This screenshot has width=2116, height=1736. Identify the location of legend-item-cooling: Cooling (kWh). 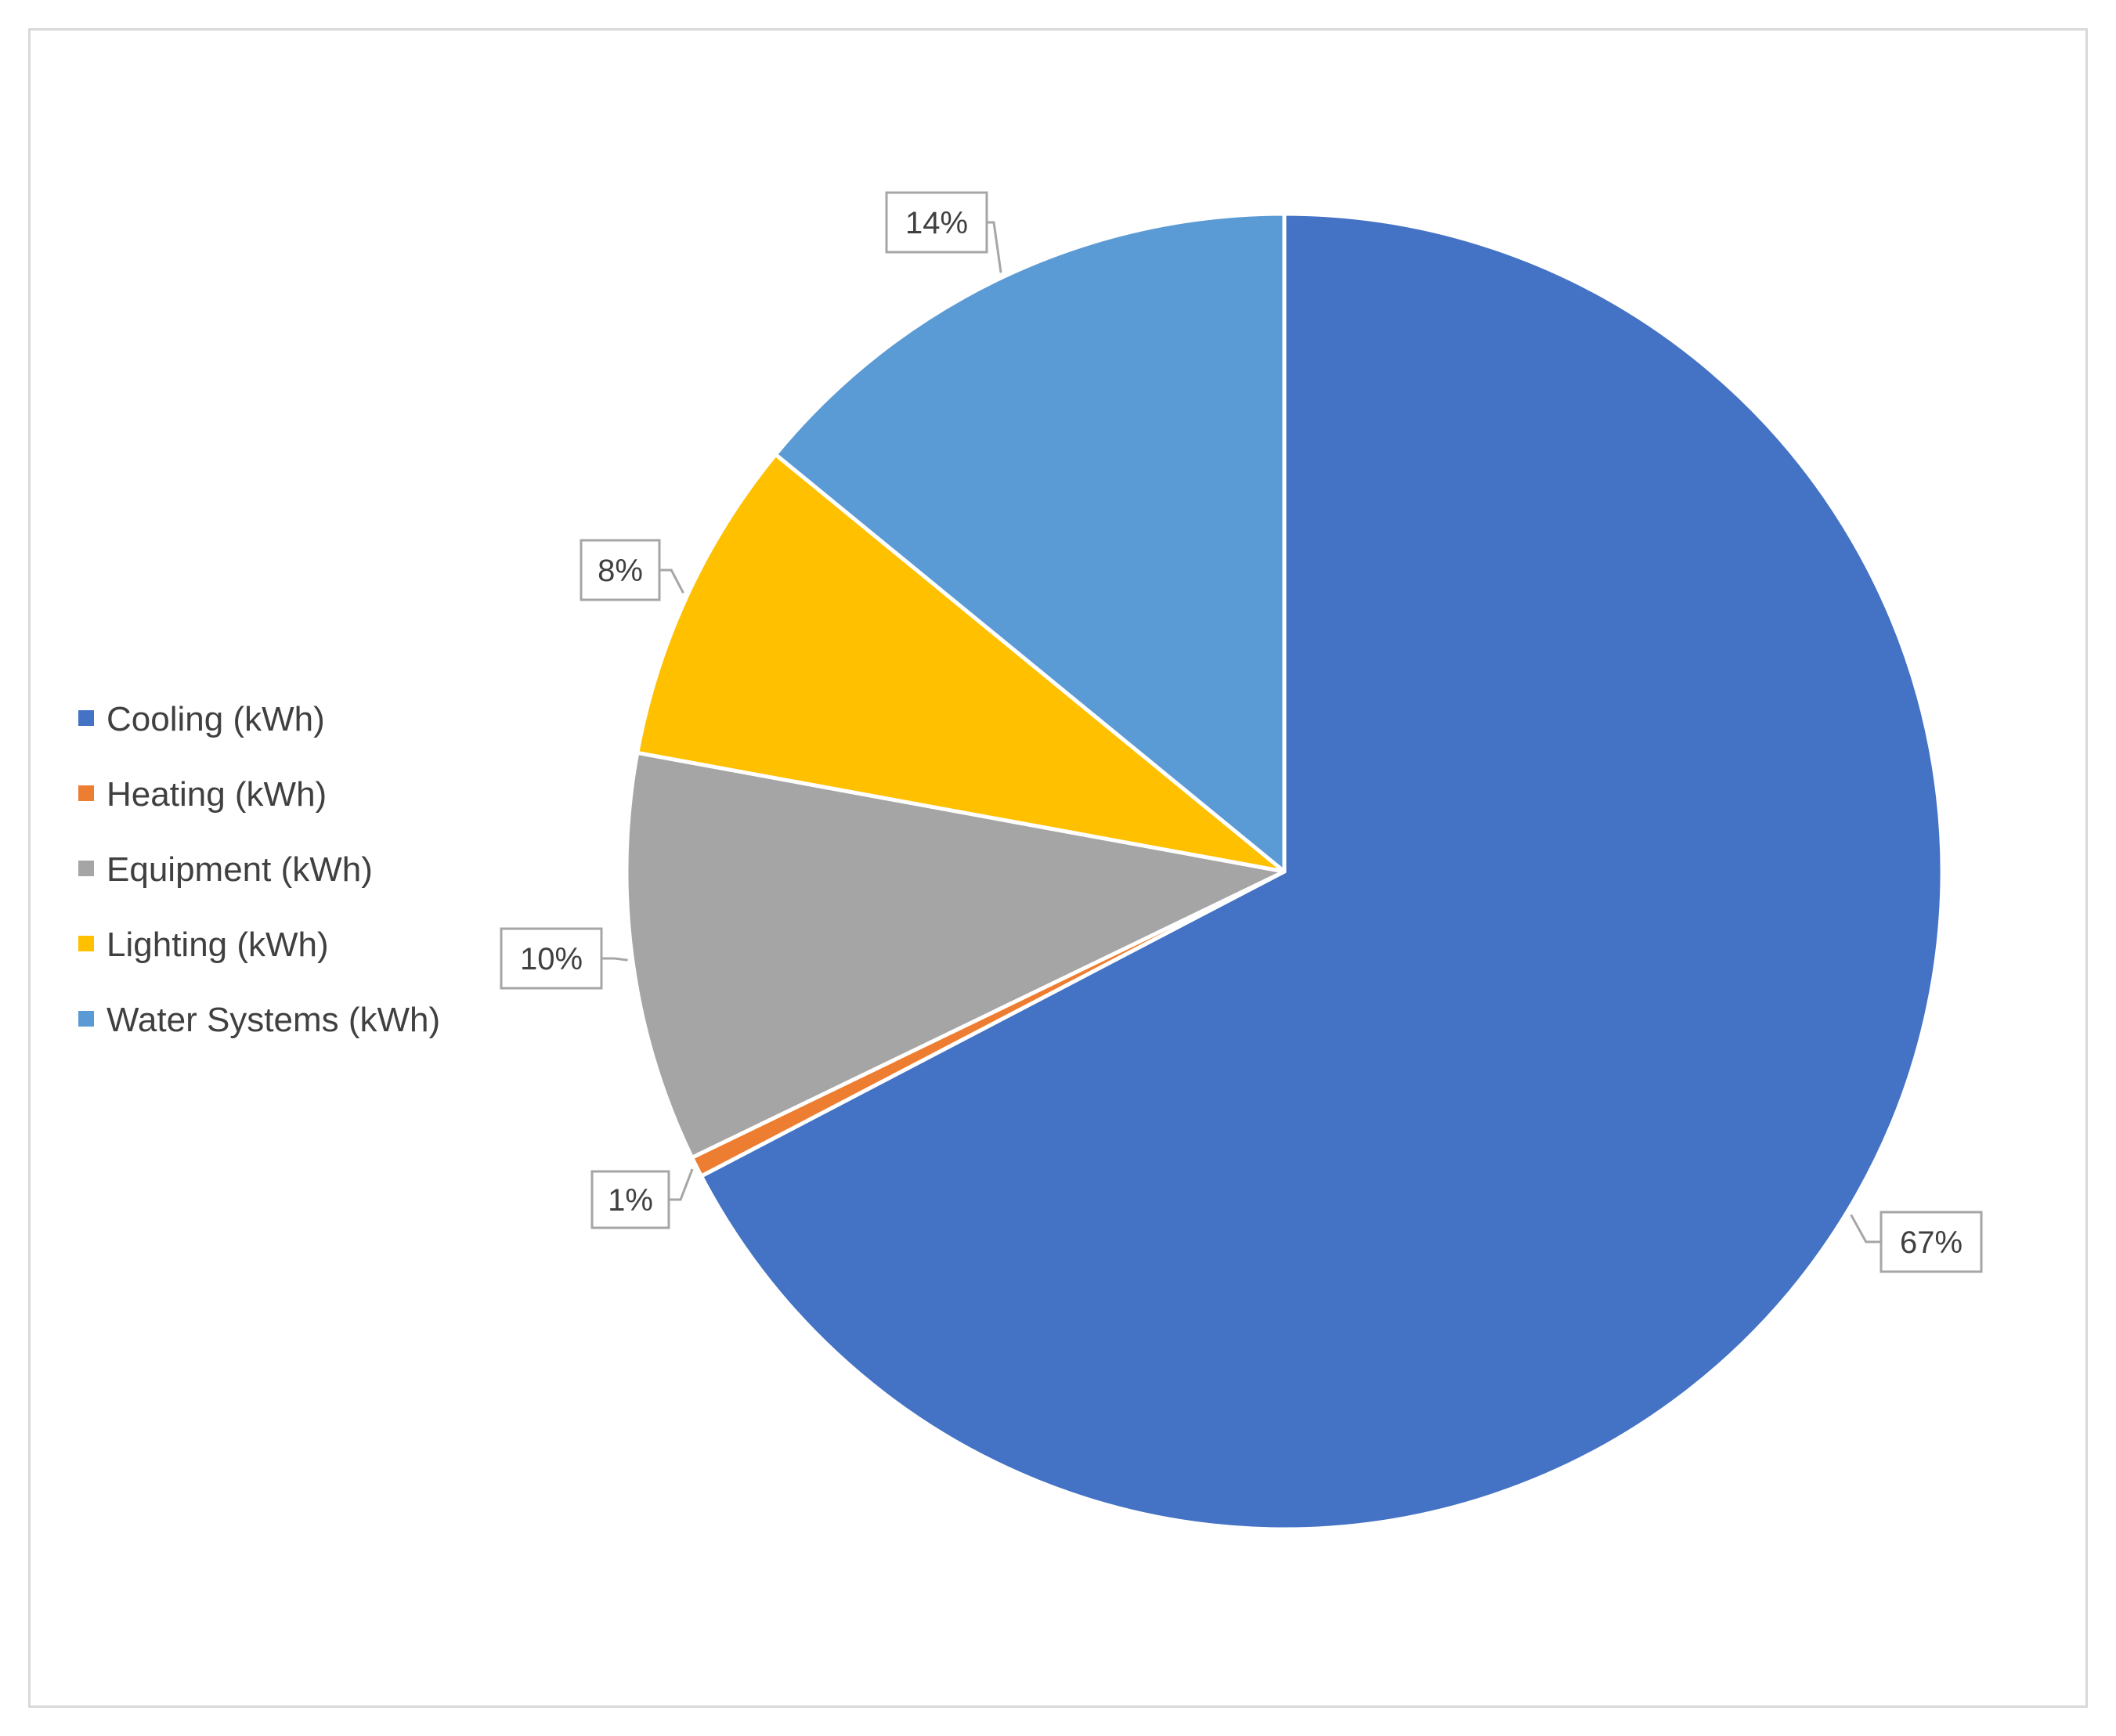
(202, 719).